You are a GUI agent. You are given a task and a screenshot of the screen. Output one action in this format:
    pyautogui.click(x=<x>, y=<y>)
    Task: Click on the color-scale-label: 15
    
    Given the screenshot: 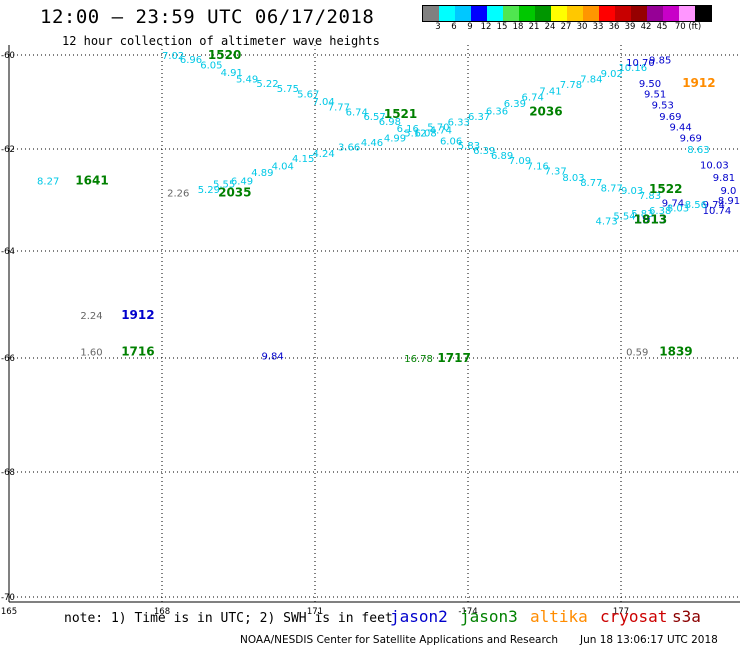 What is the action you would take?
    pyautogui.click(x=502, y=27)
    